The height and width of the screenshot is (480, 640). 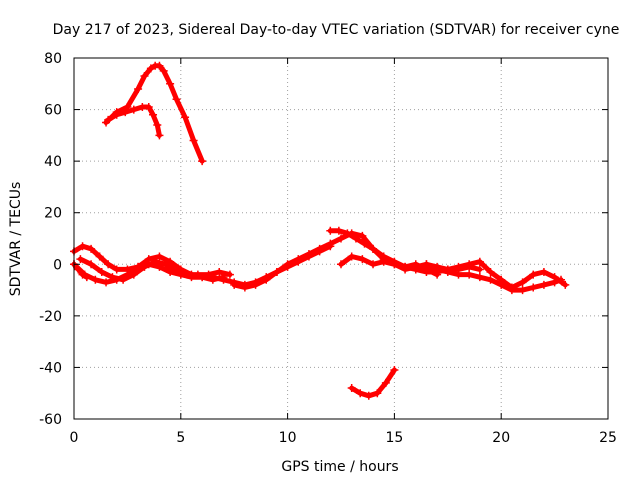 I want to click on x-tick-label: 15, so click(x=394, y=438).